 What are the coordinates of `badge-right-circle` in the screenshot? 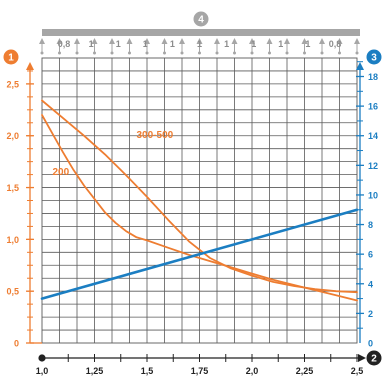 It's located at (374, 57).